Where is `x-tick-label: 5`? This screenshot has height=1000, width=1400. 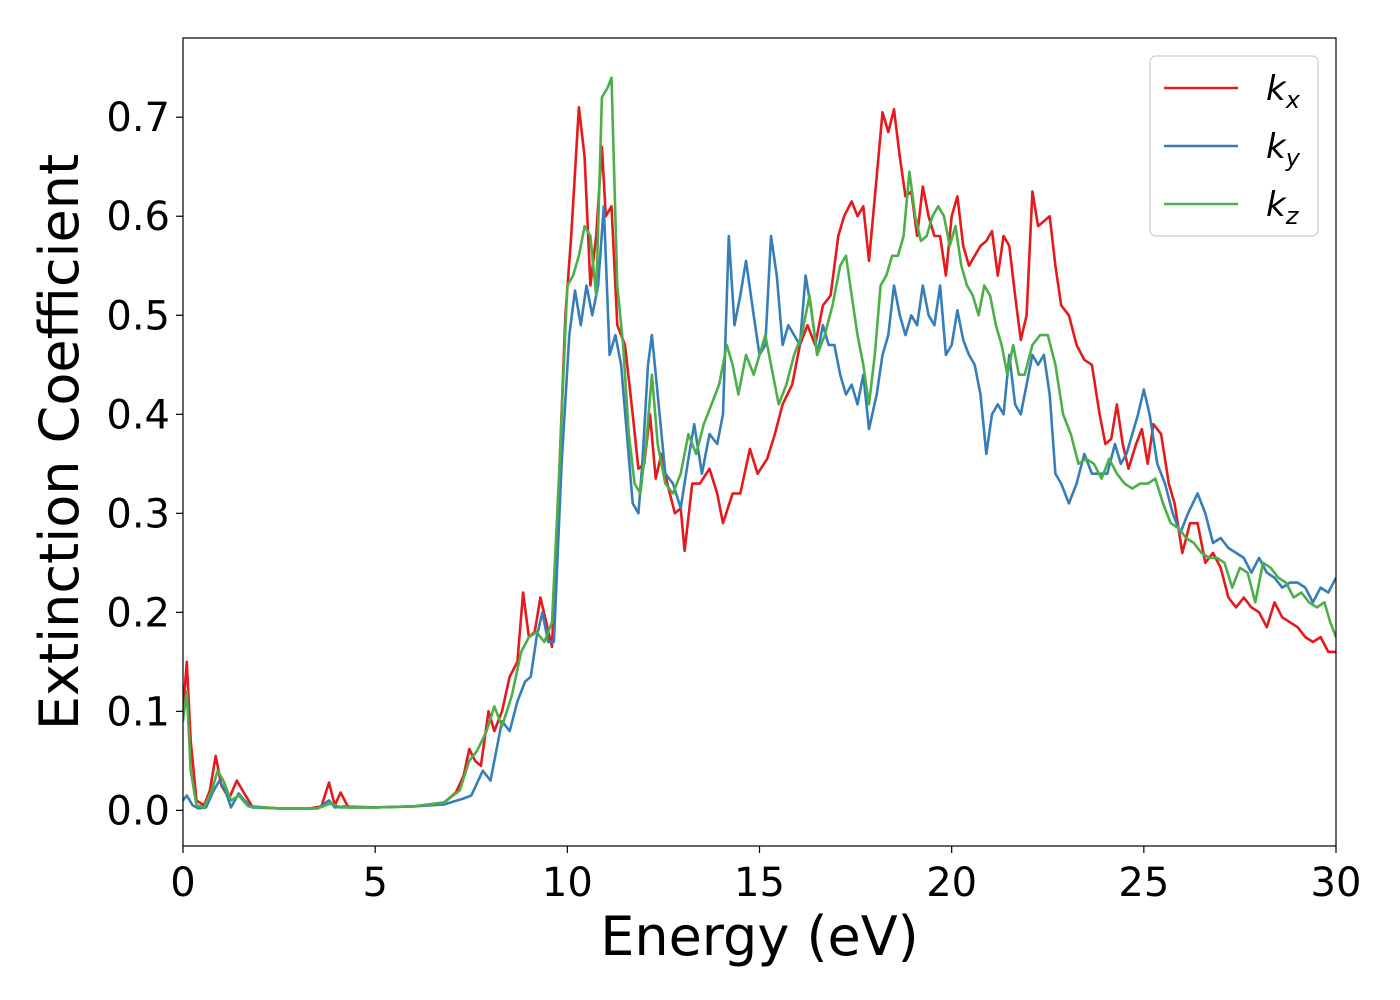 x-tick-label: 5 is located at coordinates (374, 883).